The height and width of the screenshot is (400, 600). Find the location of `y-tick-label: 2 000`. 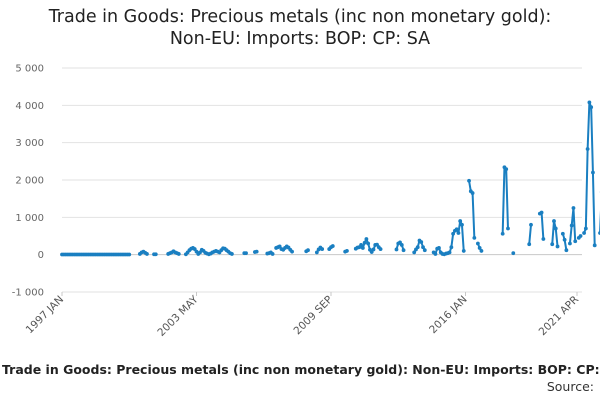

y-tick-label: 2 000 is located at coordinates (29, 181).